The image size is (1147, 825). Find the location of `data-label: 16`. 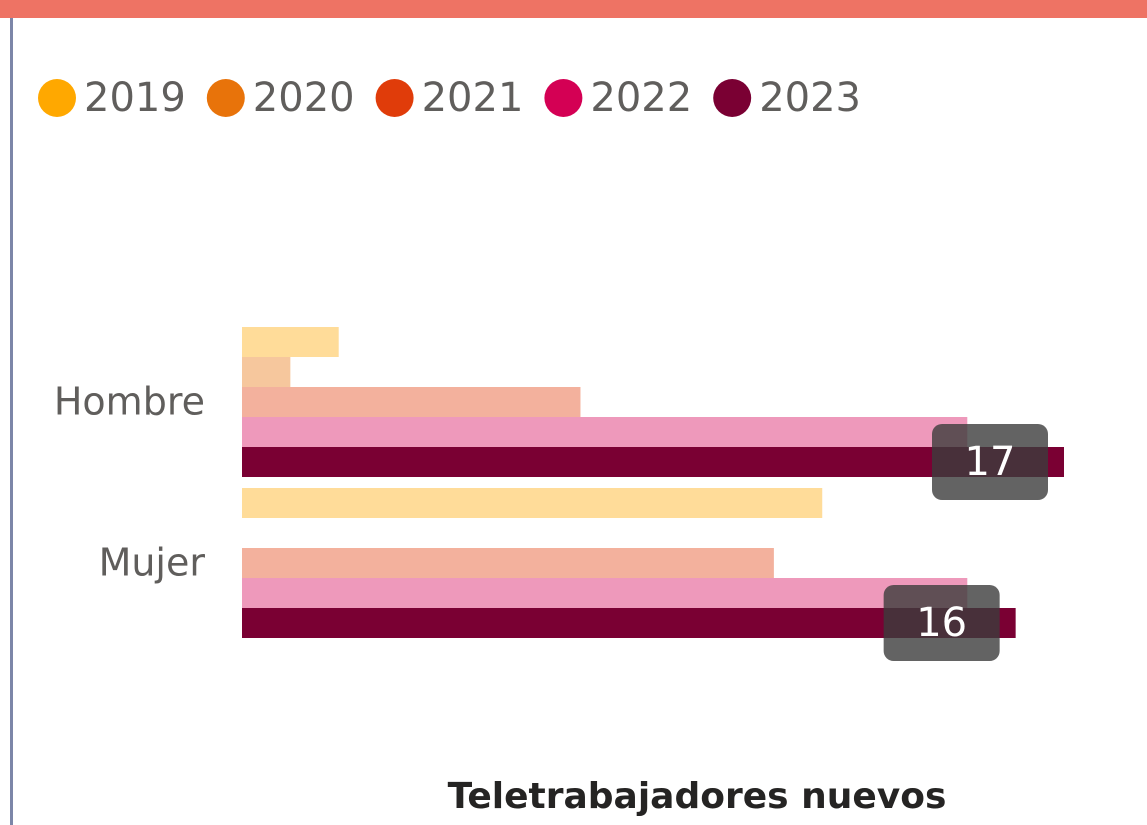

data-label: 16 is located at coordinates (941, 623).